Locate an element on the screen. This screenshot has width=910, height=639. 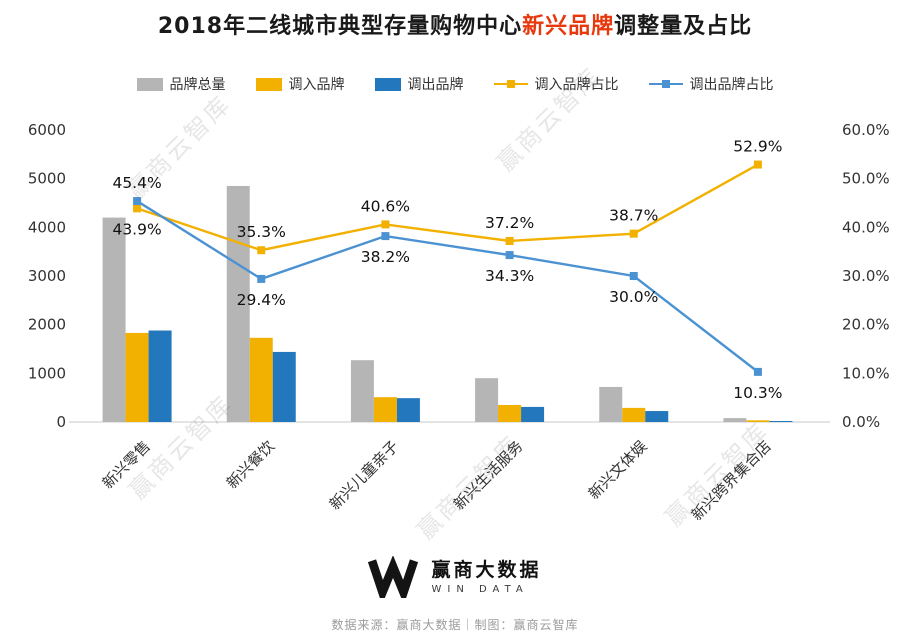
legend-item-brands-out-ratio: 调出品牌占比 is located at coordinates (711, 84).